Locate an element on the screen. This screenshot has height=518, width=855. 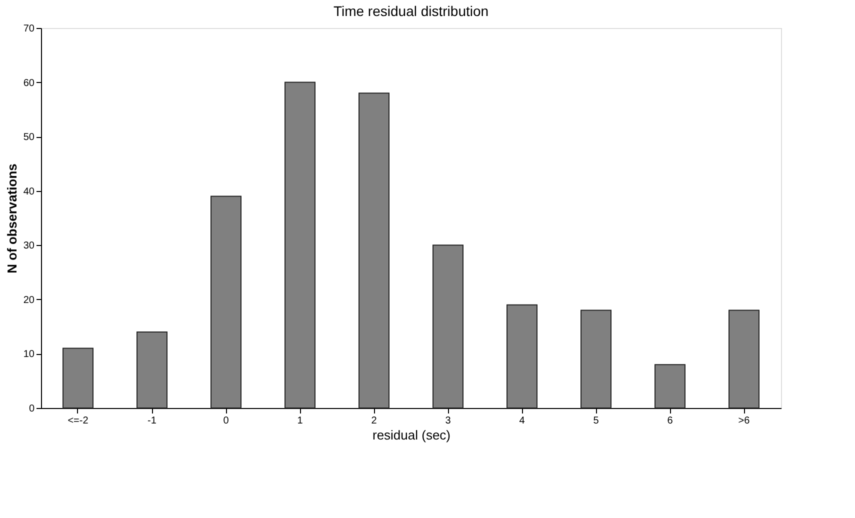
x-tick-label: 2 is located at coordinates (374, 421).